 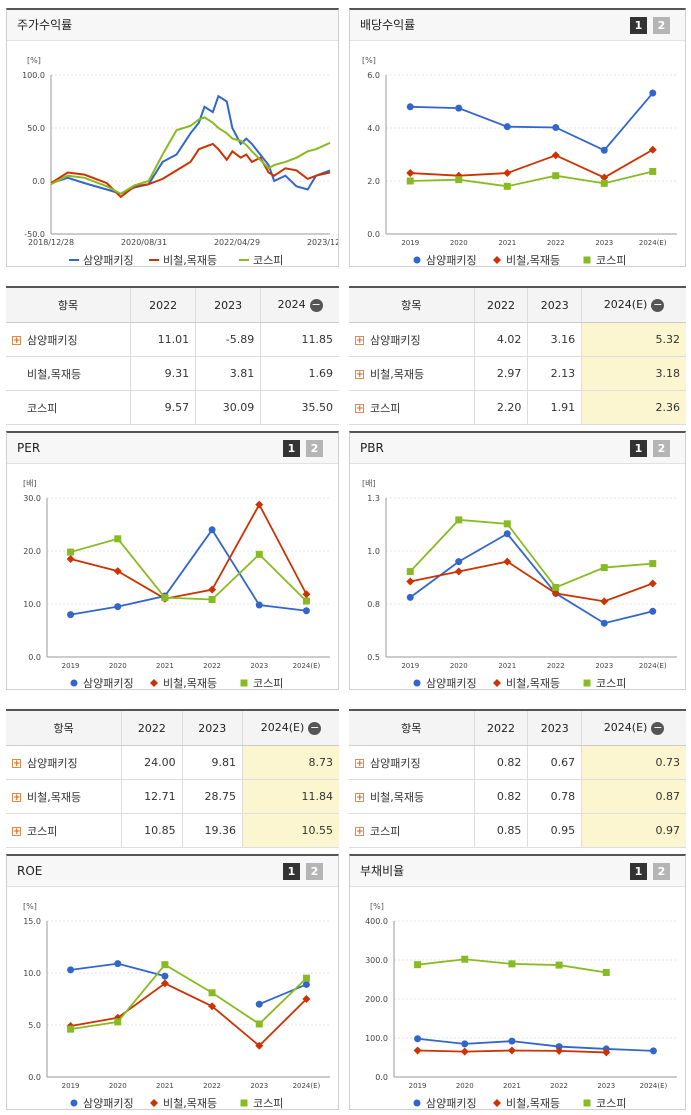 I want to click on cell: 2.36, so click(x=633, y=407).